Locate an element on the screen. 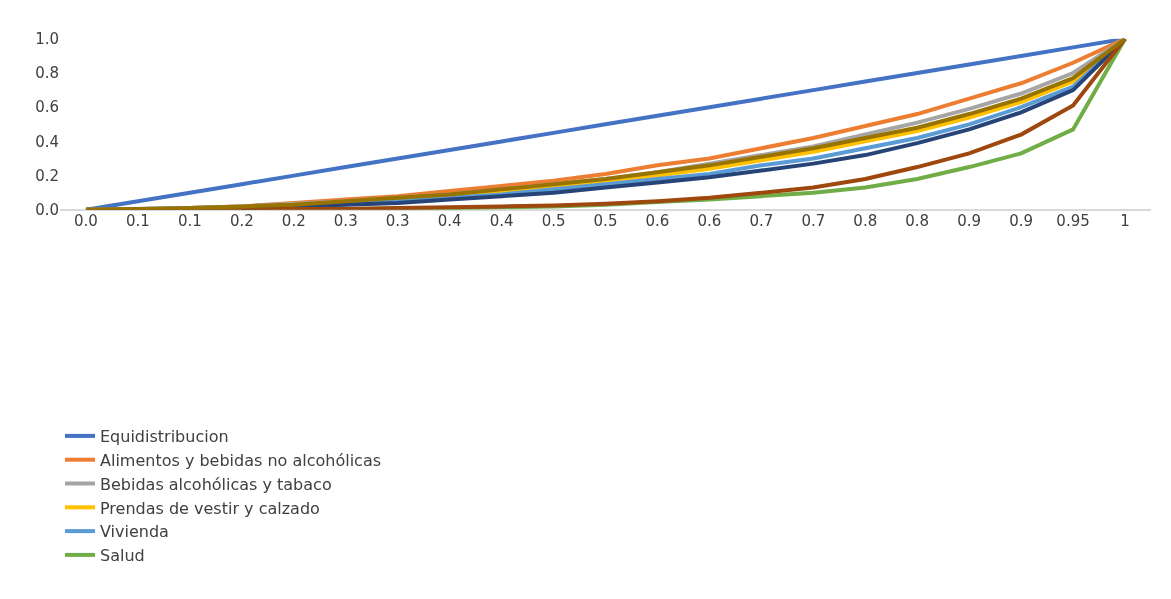  legend-label: Vivienda is located at coordinates (134, 532).